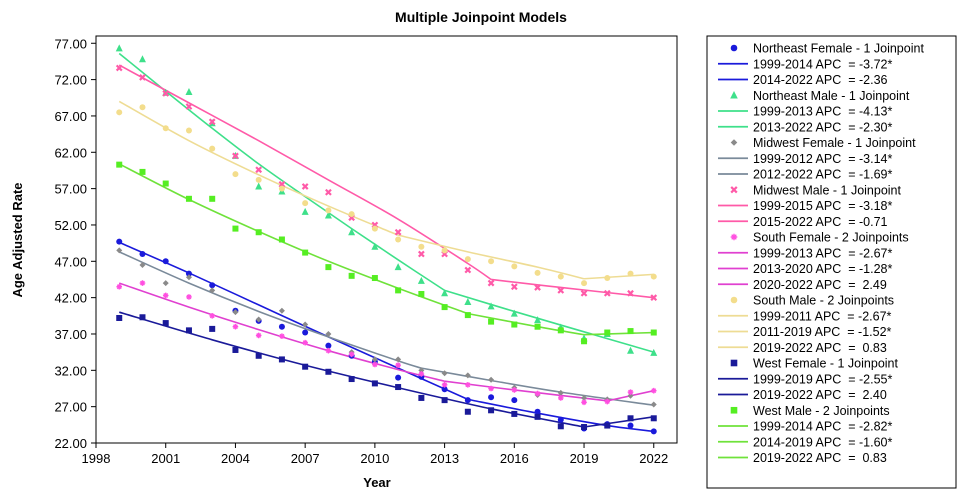  Describe the element at coordinates (820, 222) in the screenshot. I see `legend-segment-label: 2015-2022 APC = -0.71` at that location.